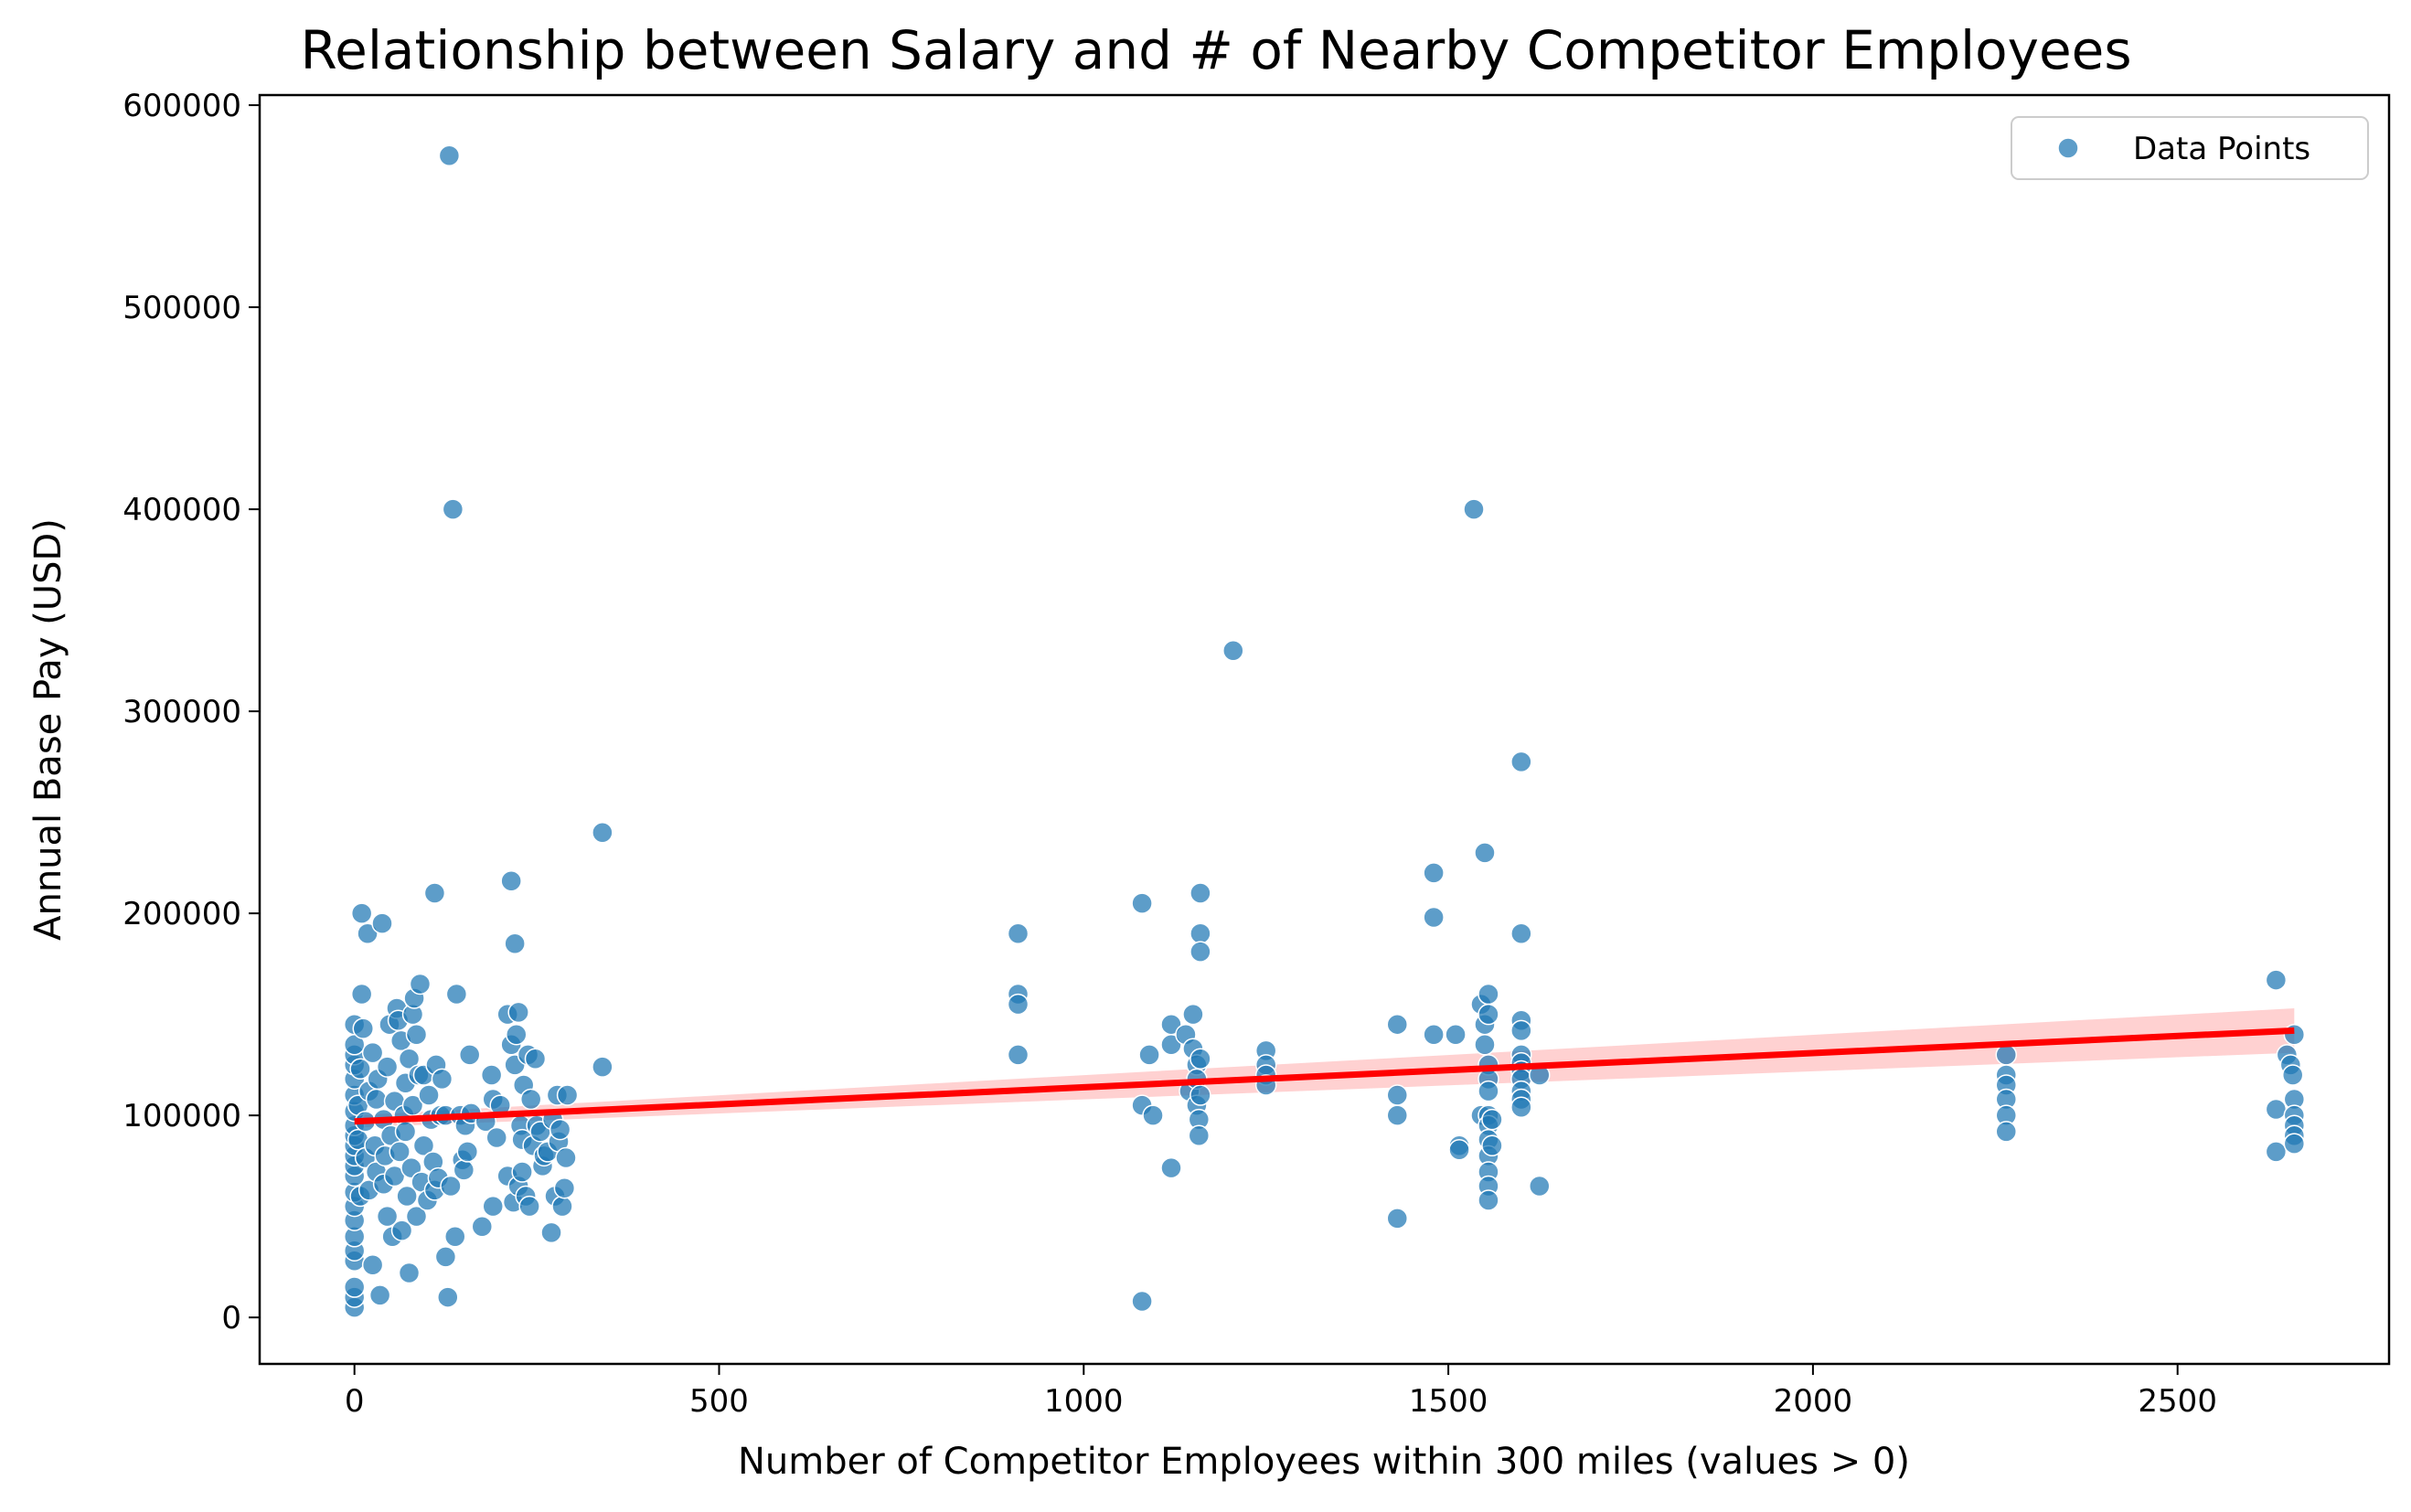  What do you see at coordinates (1084, 1401) in the screenshot?
I see `x-tick-label: 1000` at bounding box center [1084, 1401].